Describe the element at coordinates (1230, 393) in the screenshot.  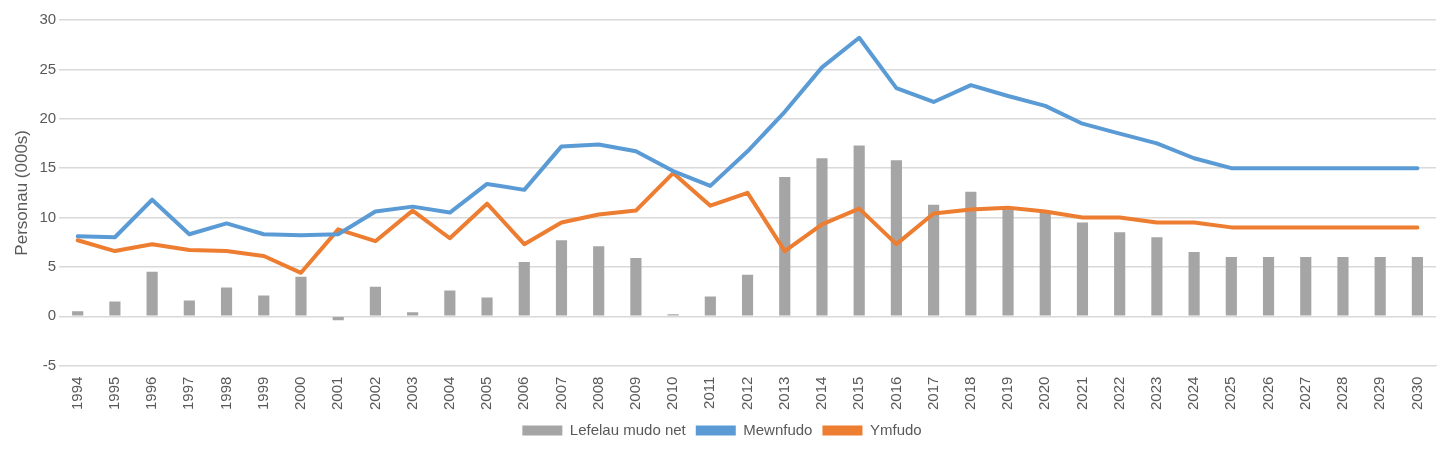
I see `x-tick-label: 2025` at that location.